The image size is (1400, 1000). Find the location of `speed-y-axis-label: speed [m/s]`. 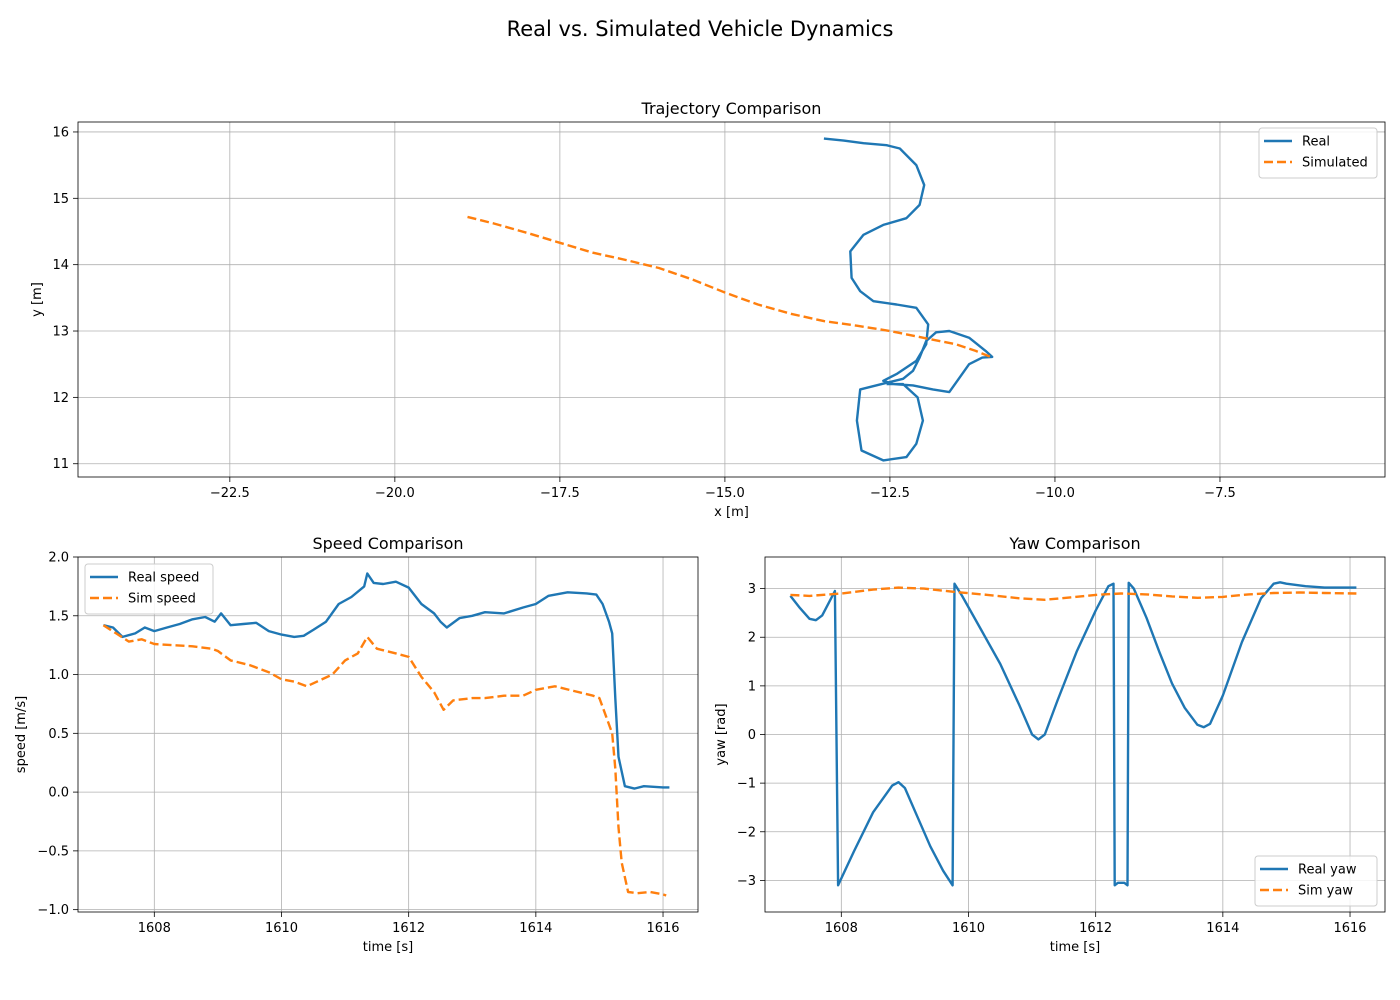

speed-y-axis-label: speed [m/s] is located at coordinates (21, 734).